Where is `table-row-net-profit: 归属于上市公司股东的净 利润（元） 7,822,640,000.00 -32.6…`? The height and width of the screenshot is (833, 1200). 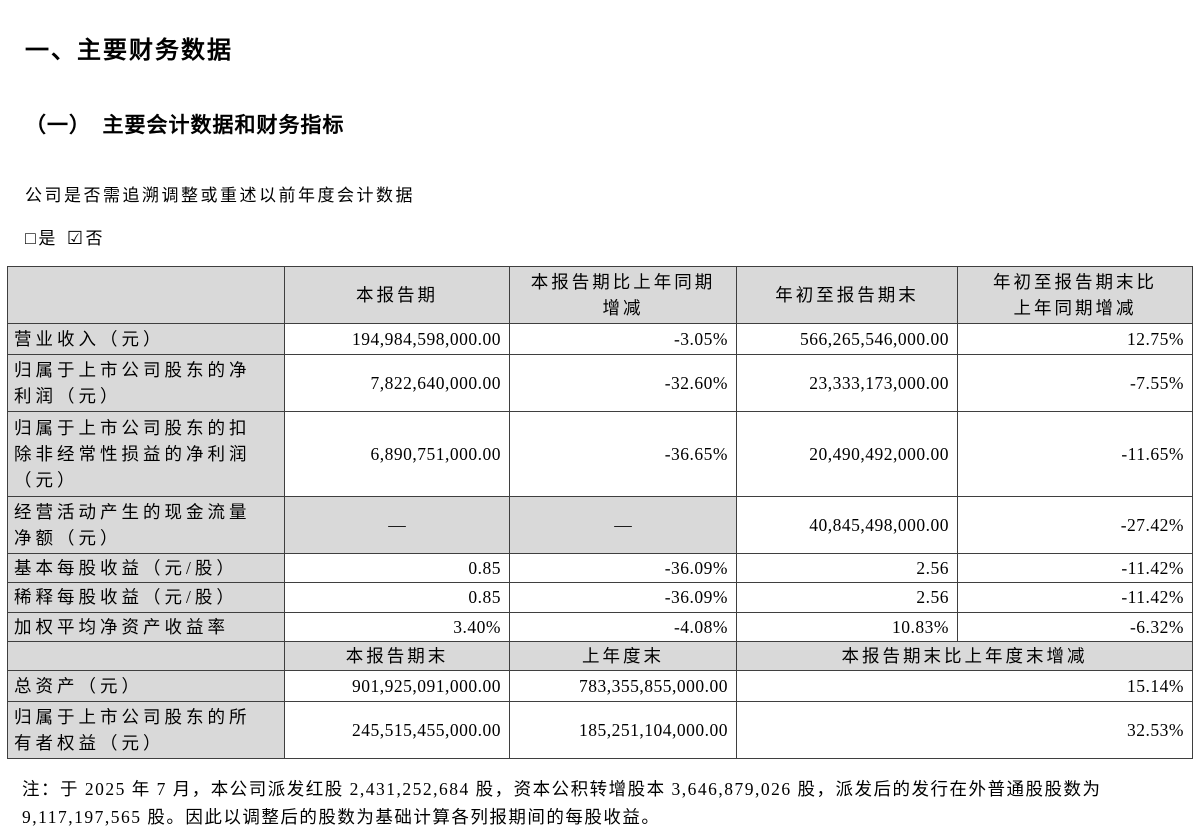 table-row-net-profit: 归属于上市公司股东的净 利润（元） 7,822,640,000.00 -32.6… is located at coordinates (600, 383).